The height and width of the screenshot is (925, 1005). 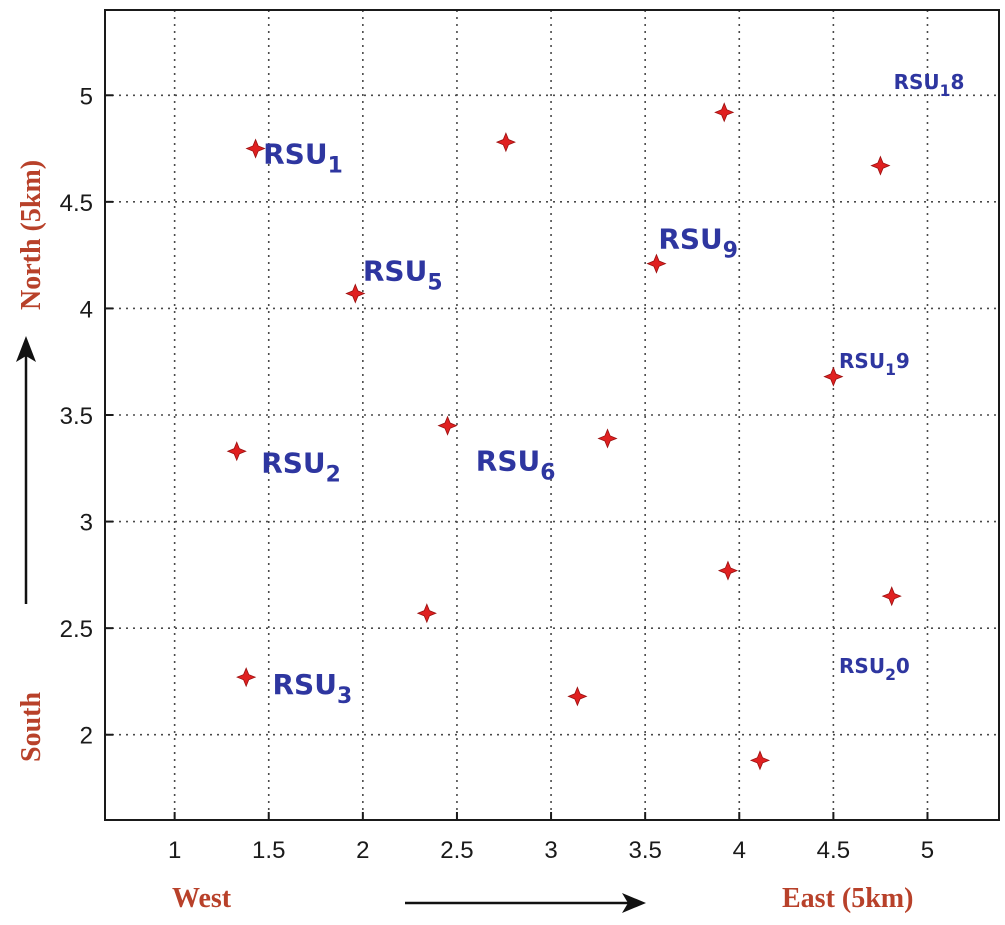 I want to click on x-label-west: West, so click(x=202, y=898).